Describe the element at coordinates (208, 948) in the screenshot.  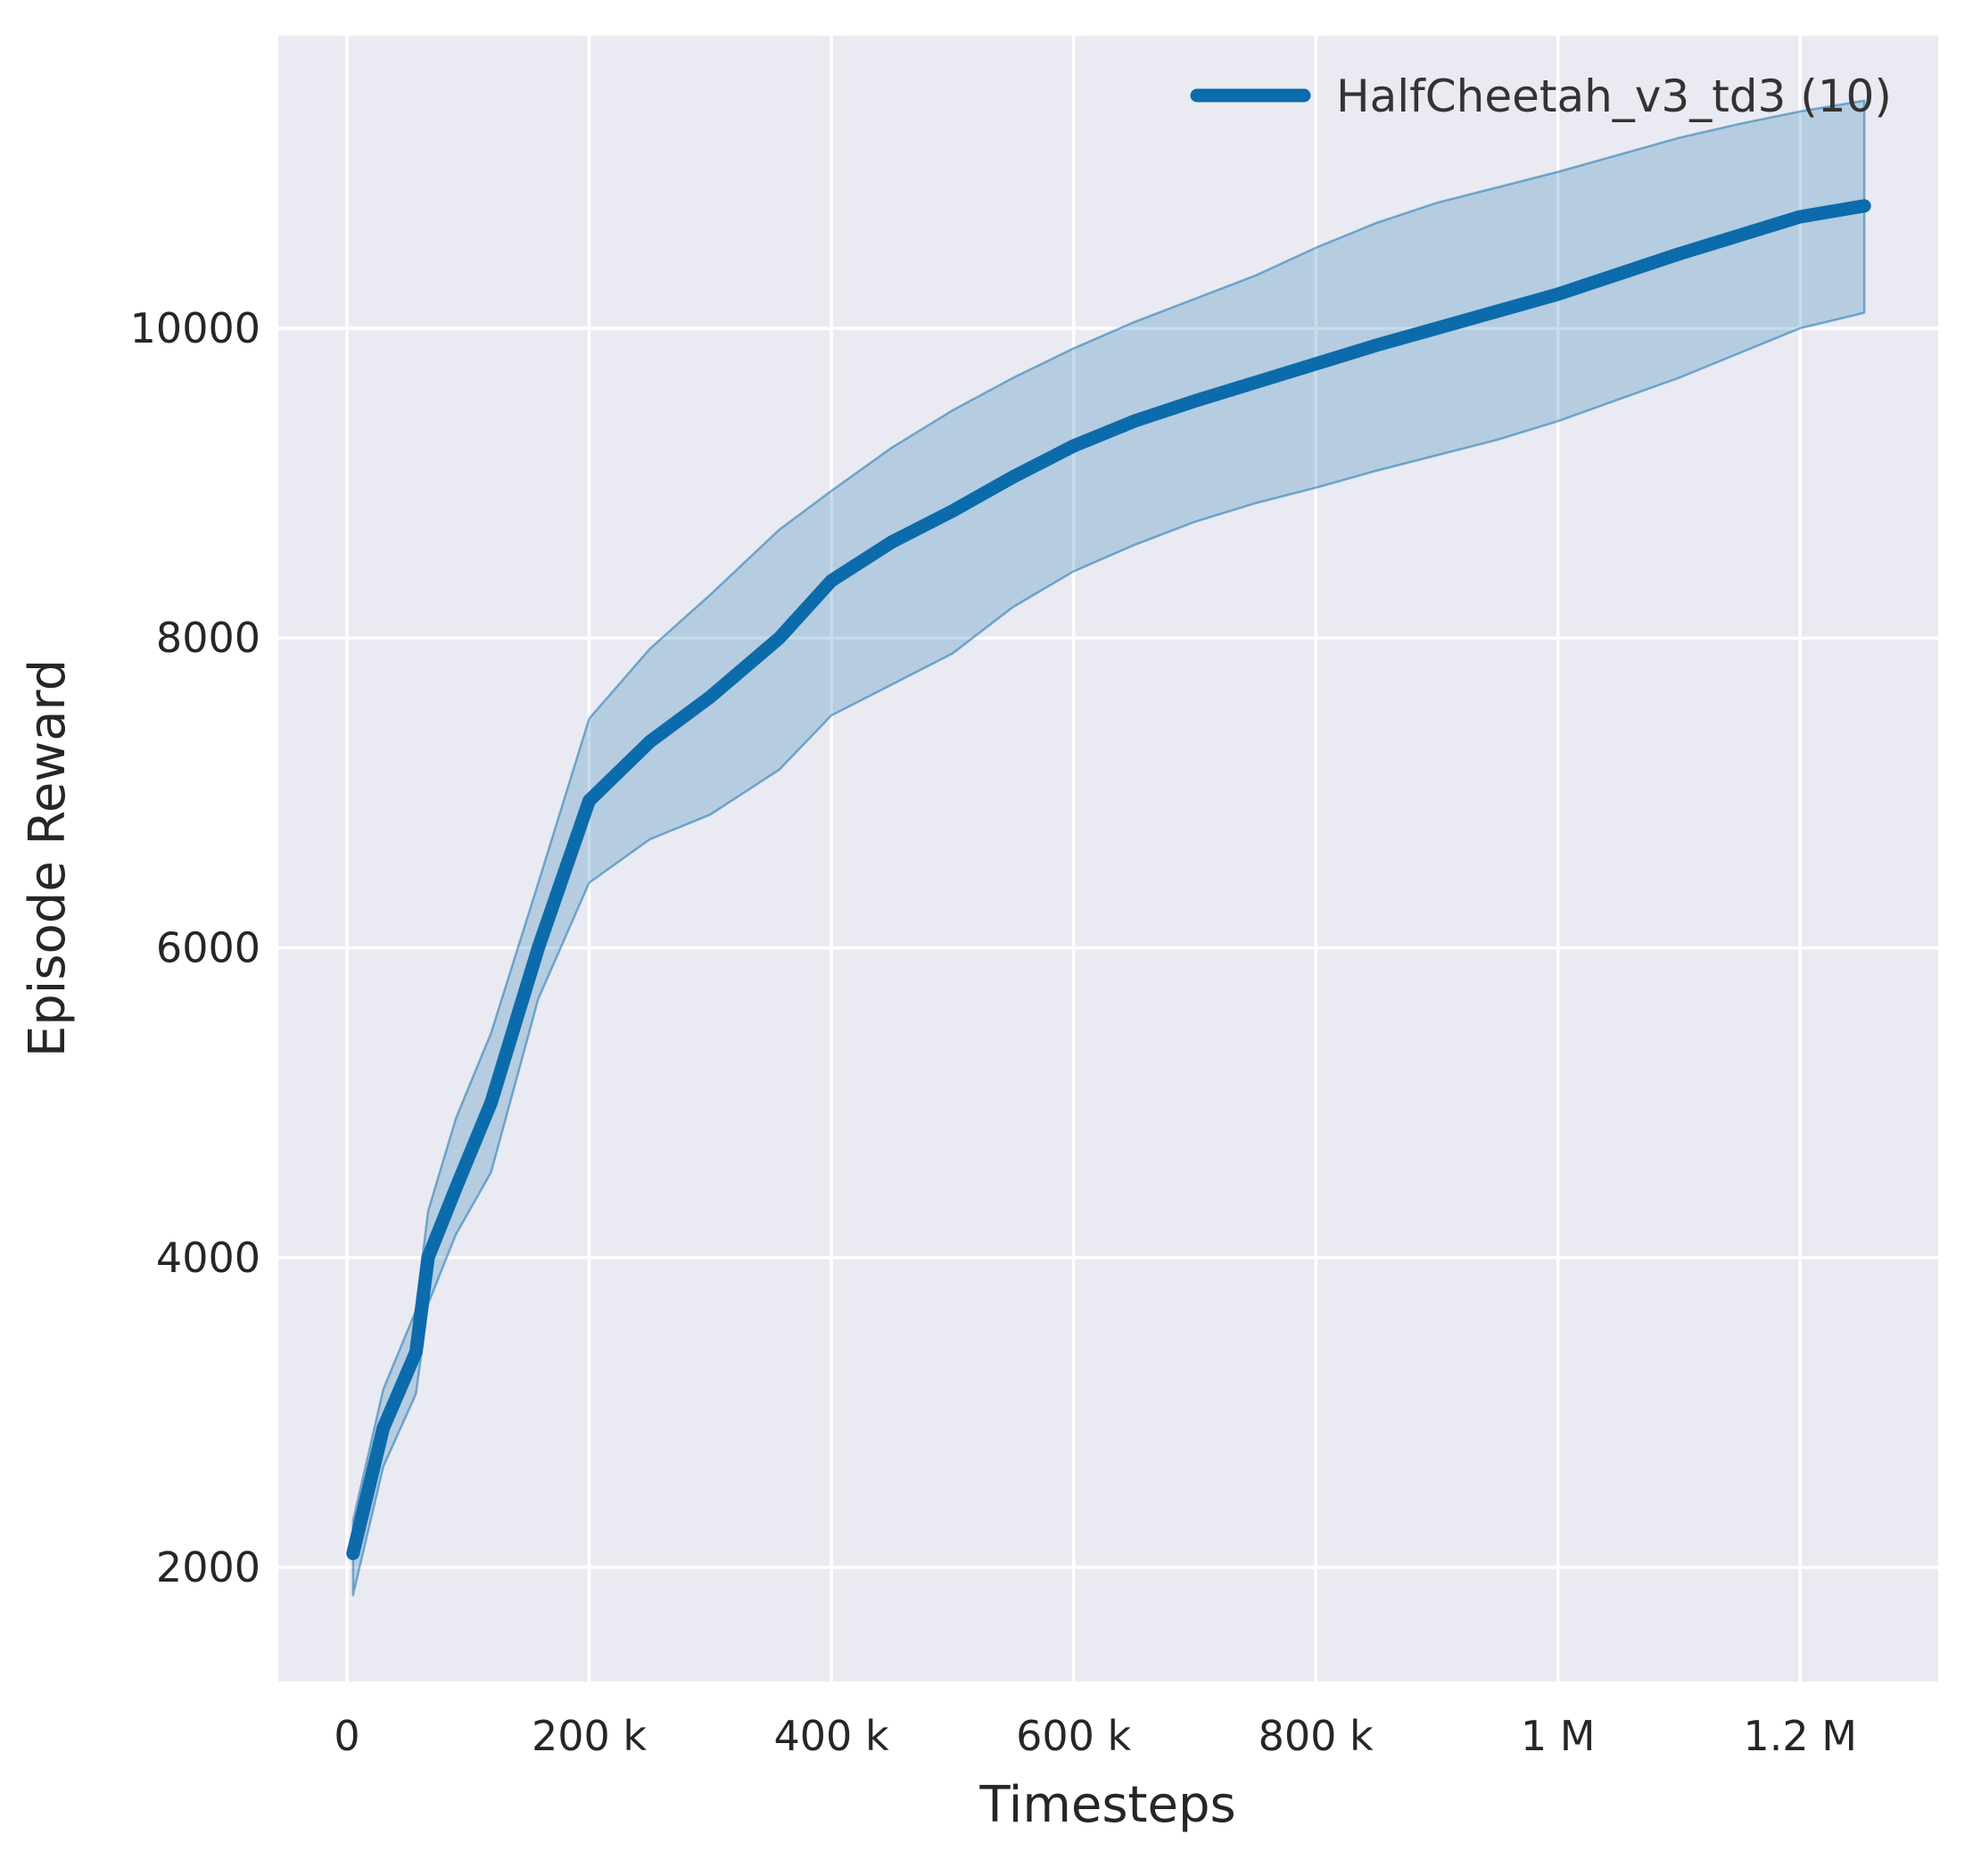
I see `y-tick-label: 6000` at that location.